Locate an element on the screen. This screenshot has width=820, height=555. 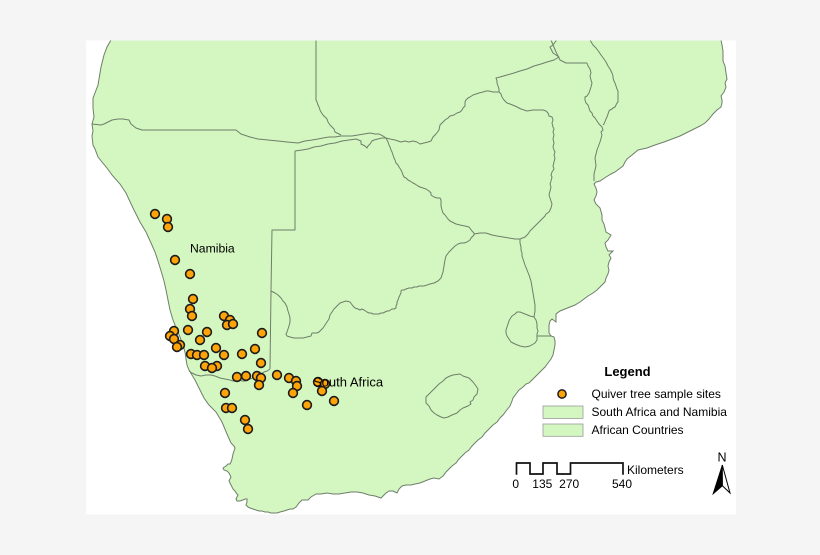
svg-text: Namibia is located at coordinates (212, 249).